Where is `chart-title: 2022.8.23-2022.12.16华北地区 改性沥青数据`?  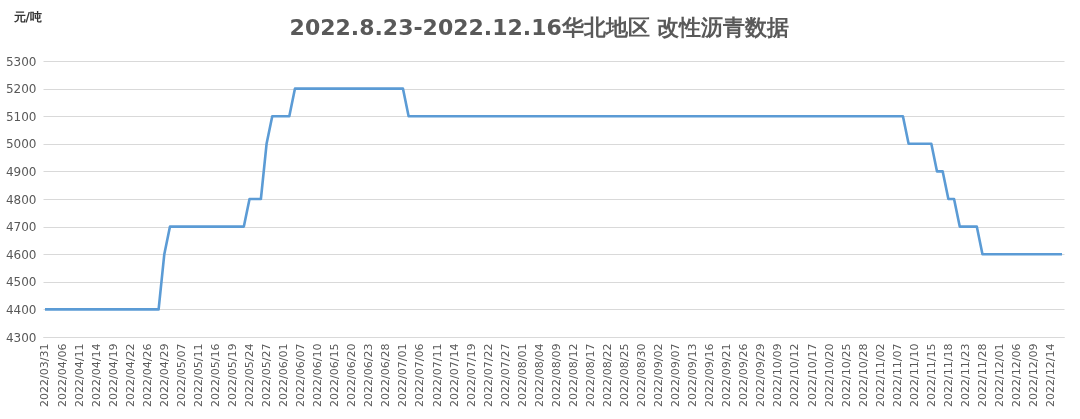 chart-title: 2022.8.23-2022.12.16华北地区 改性沥青数据 is located at coordinates (539, 27).